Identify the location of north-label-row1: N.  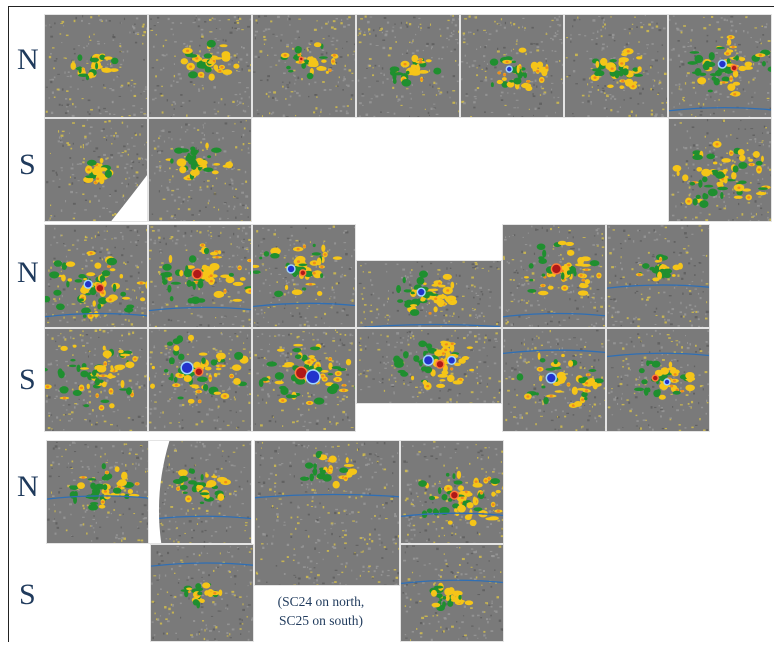
(28, 59).